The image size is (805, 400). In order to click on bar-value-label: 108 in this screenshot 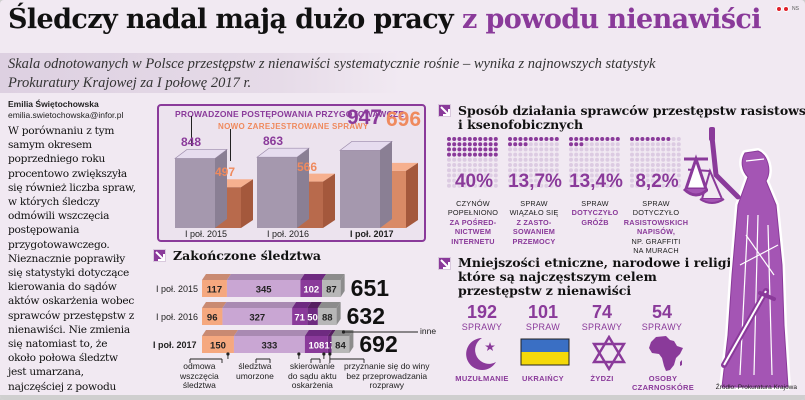, I will do `click(316, 346)`.